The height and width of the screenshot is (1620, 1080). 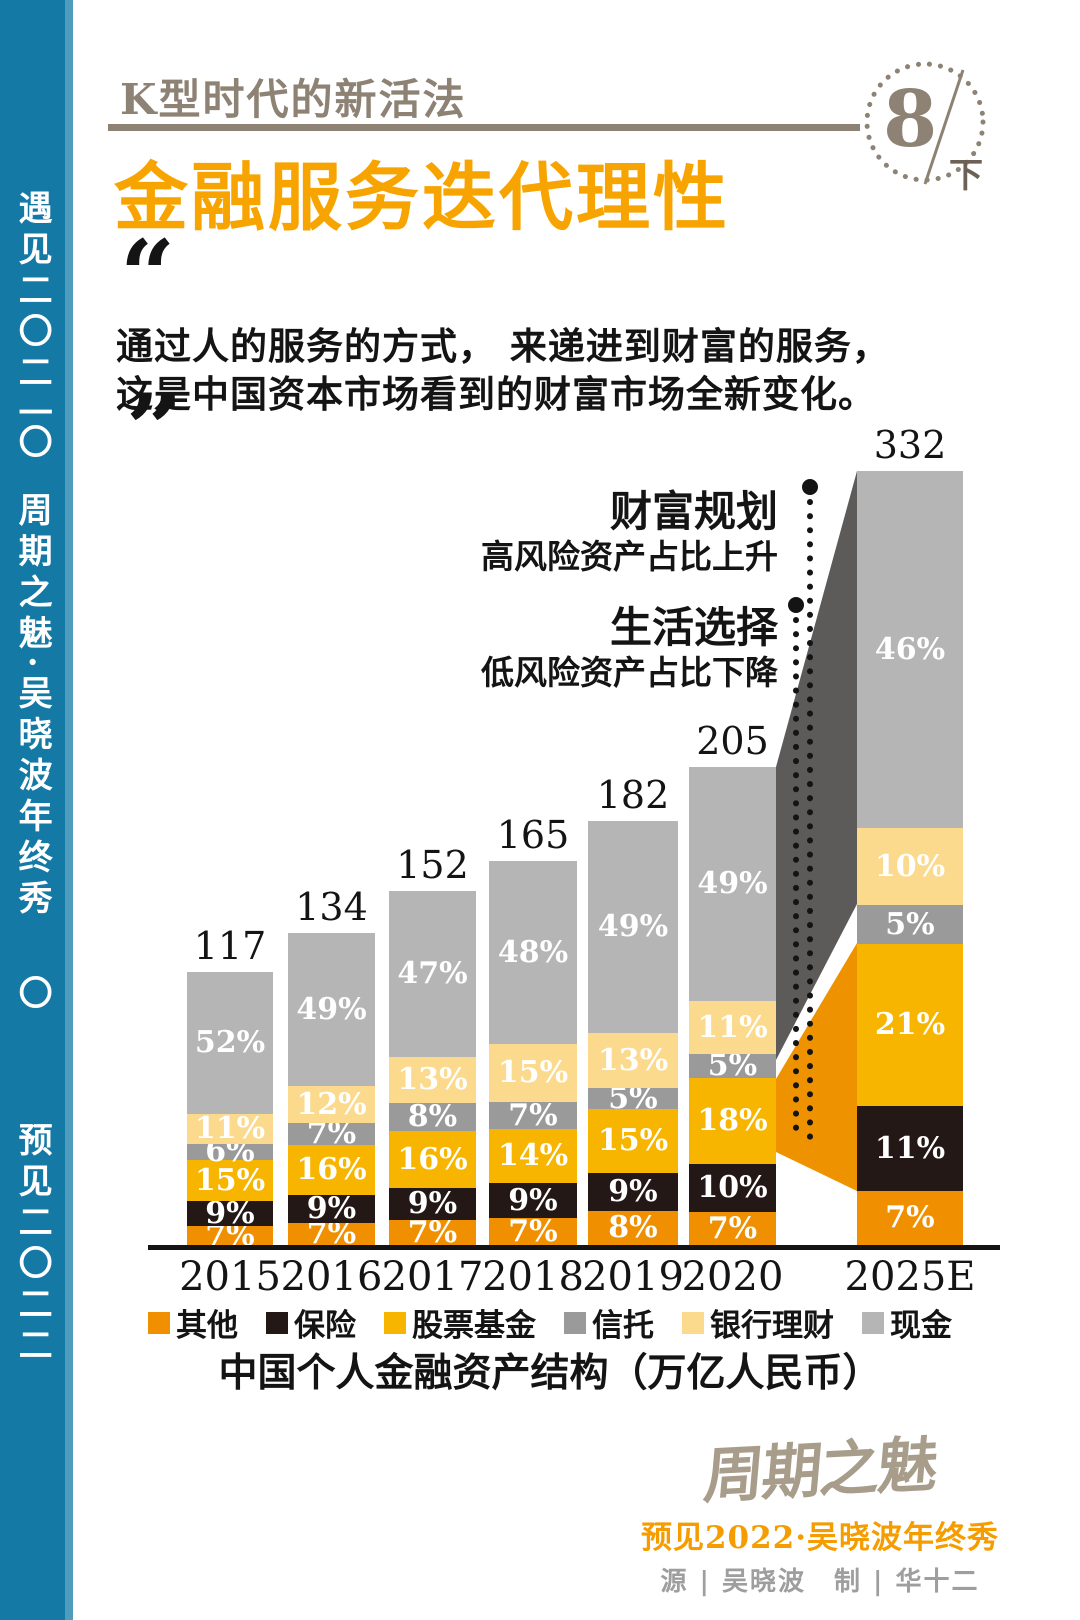 I want to click on x-axis-label-2020: 2020, so click(x=732, y=1277).